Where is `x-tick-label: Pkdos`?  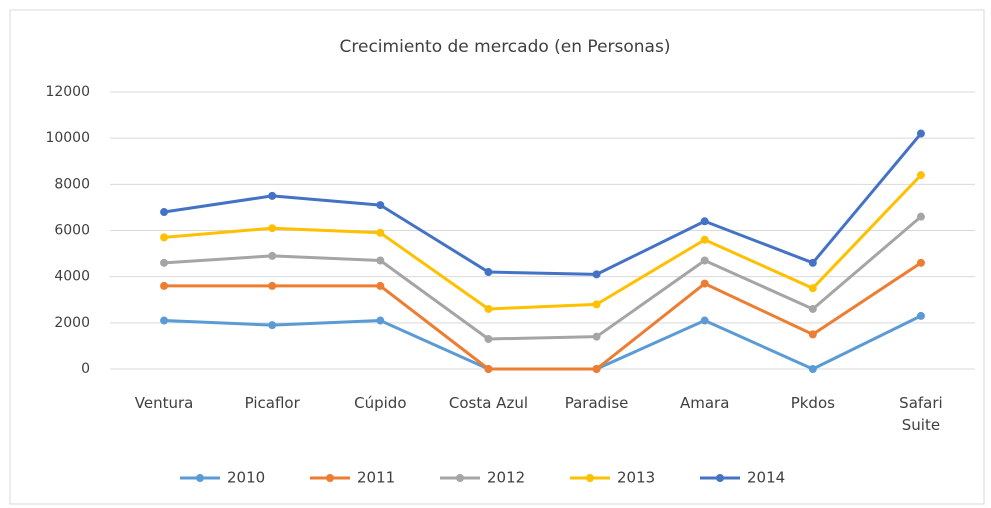 x-tick-label: Pkdos is located at coordinates (812, 403).